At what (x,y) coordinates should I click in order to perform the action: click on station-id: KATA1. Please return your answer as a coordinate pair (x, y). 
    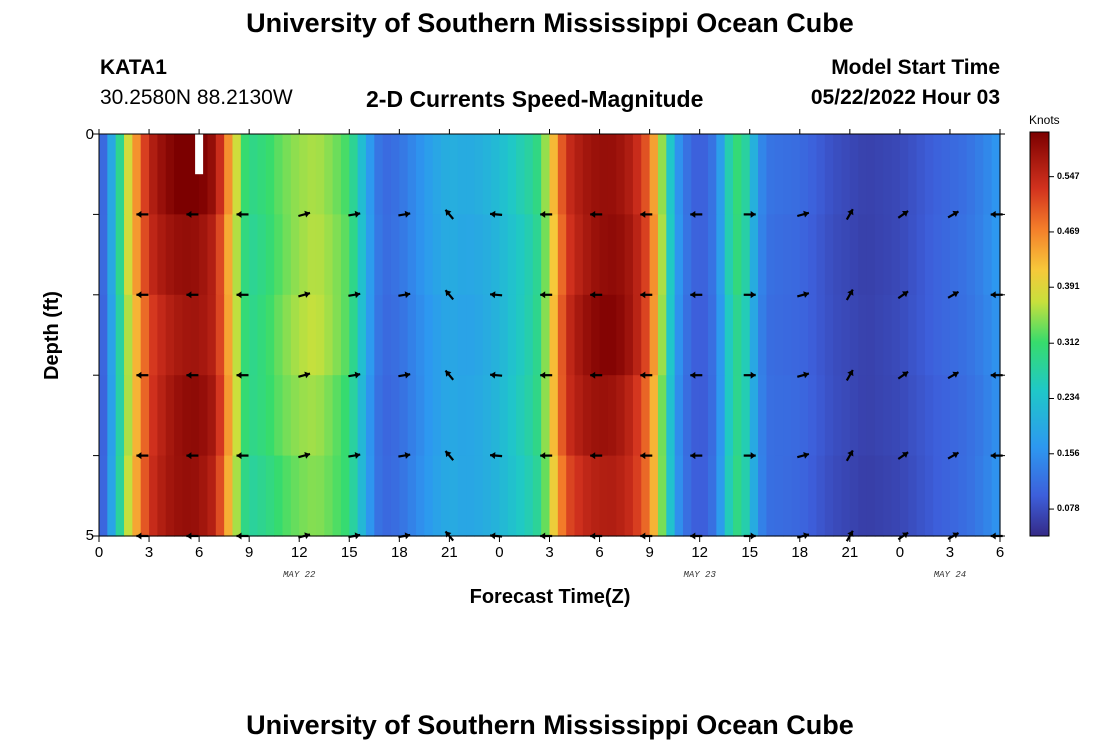
    Looking at the image, I should click on (133, 67).